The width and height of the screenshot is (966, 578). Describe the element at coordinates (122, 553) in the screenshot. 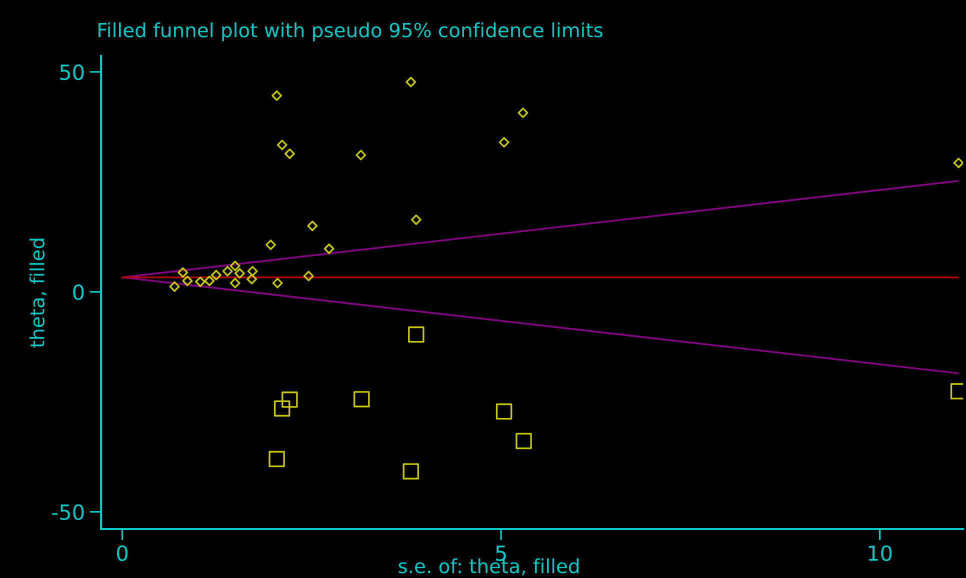

I see `x-tick-label: 0` at that location.